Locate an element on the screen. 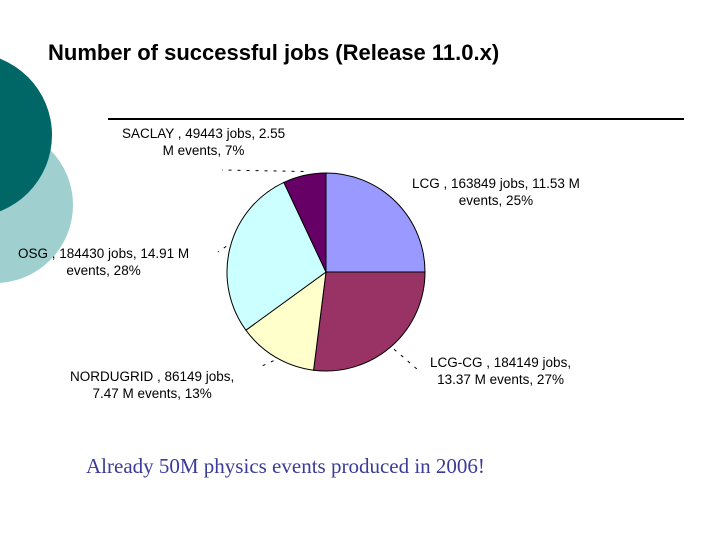 This screenshot has height=540, width=720. slice-label-line: events, 28% is located at coordinates (103, 270).